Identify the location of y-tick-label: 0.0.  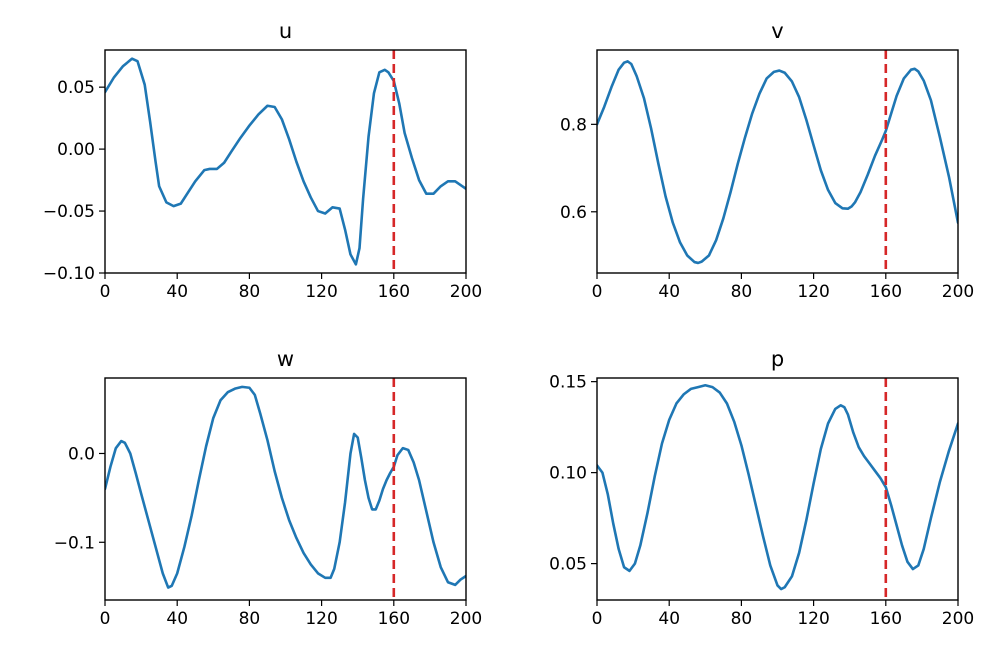
(81, 454).